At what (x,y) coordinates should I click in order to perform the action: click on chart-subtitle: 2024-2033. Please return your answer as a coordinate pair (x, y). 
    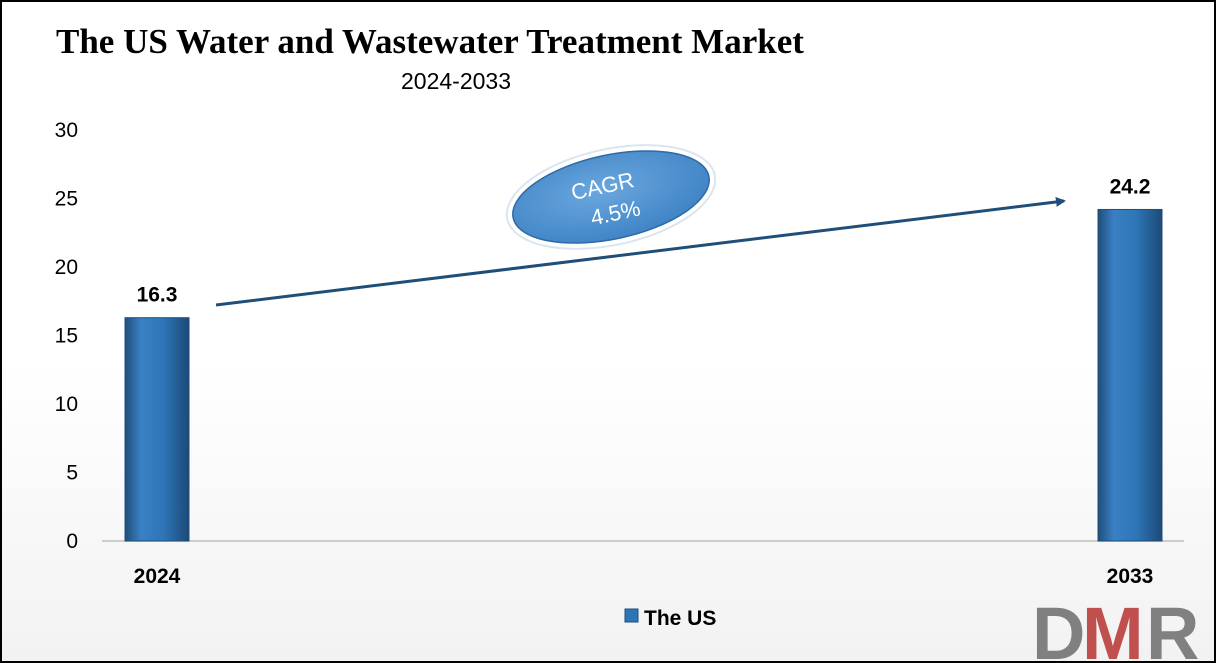
    Looking at the image, I should click on (456, 81).